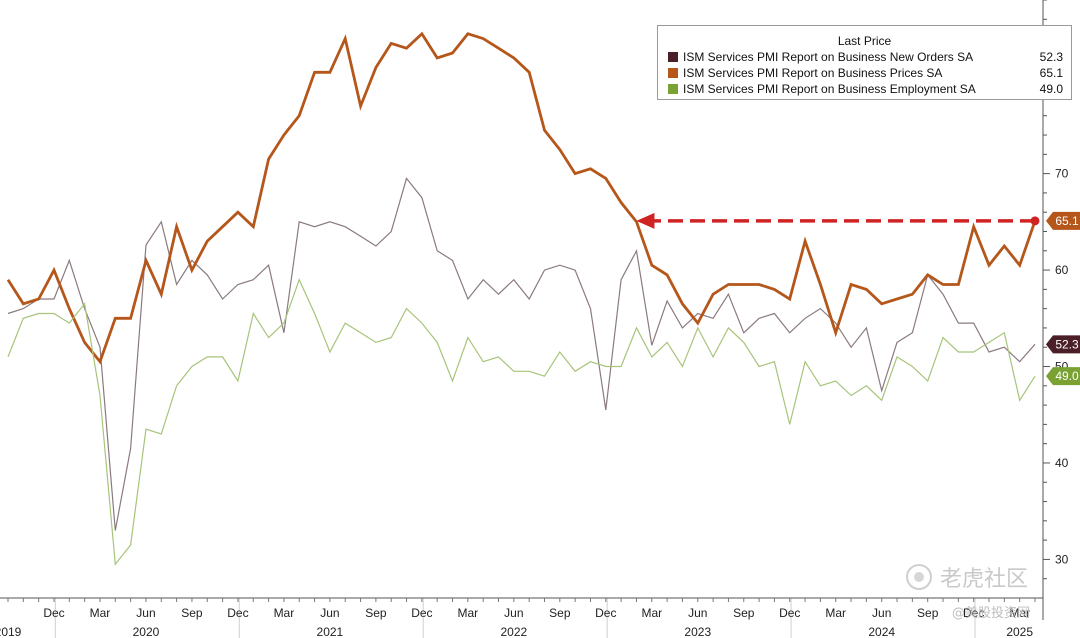 Image resolution: width=1080 pixels, height=638 pixels. Describe the element at coordinates (1067, 344) in the screenshot. I see `last-value-text: 52.3` at that location.